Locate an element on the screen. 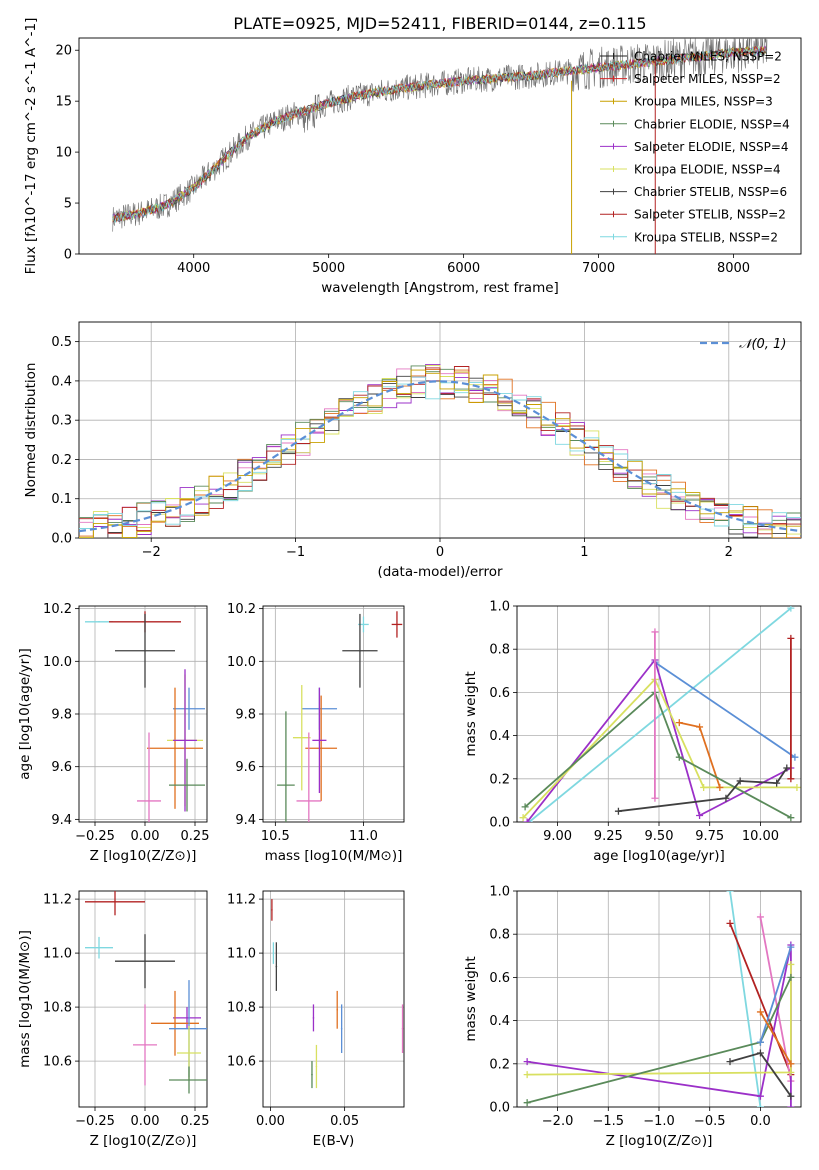 This screenshot has height=1170, width=819. y-tick-label: 11.2 is located at coordinates (57, 900).